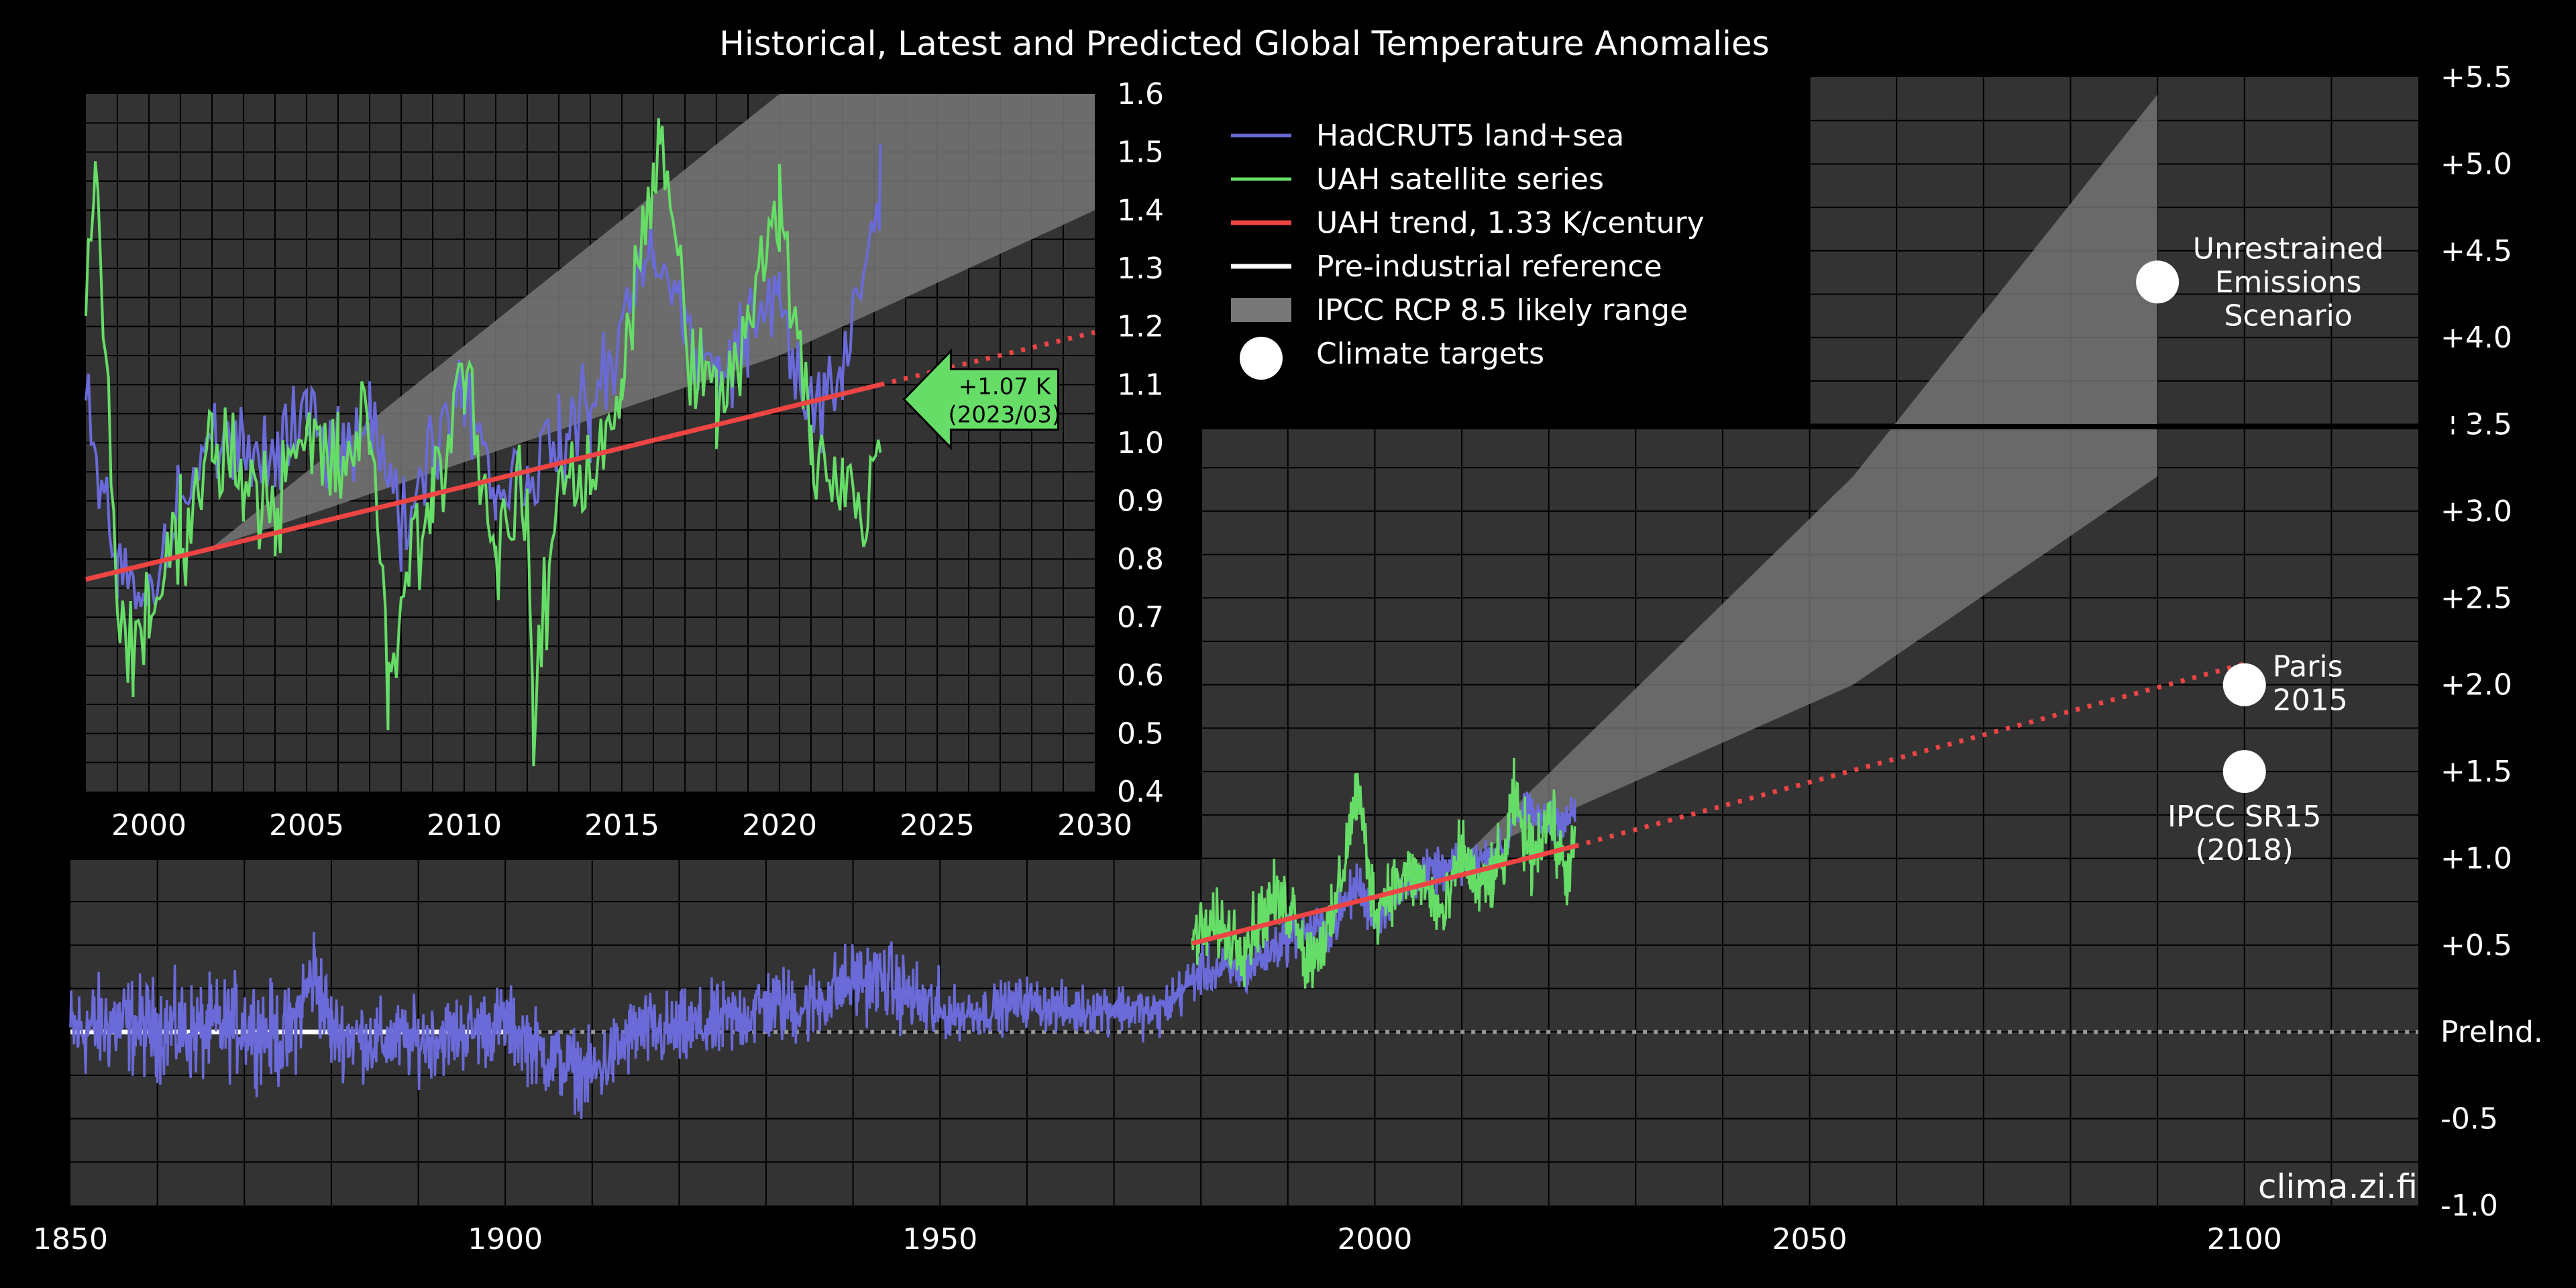 This screenshot has height=1288, width=2576. What do you see at coordinates (1140, 617) in the screenshot?
I see `inset-y-tick-label: 0.7` at bounding box center [1140, 617].